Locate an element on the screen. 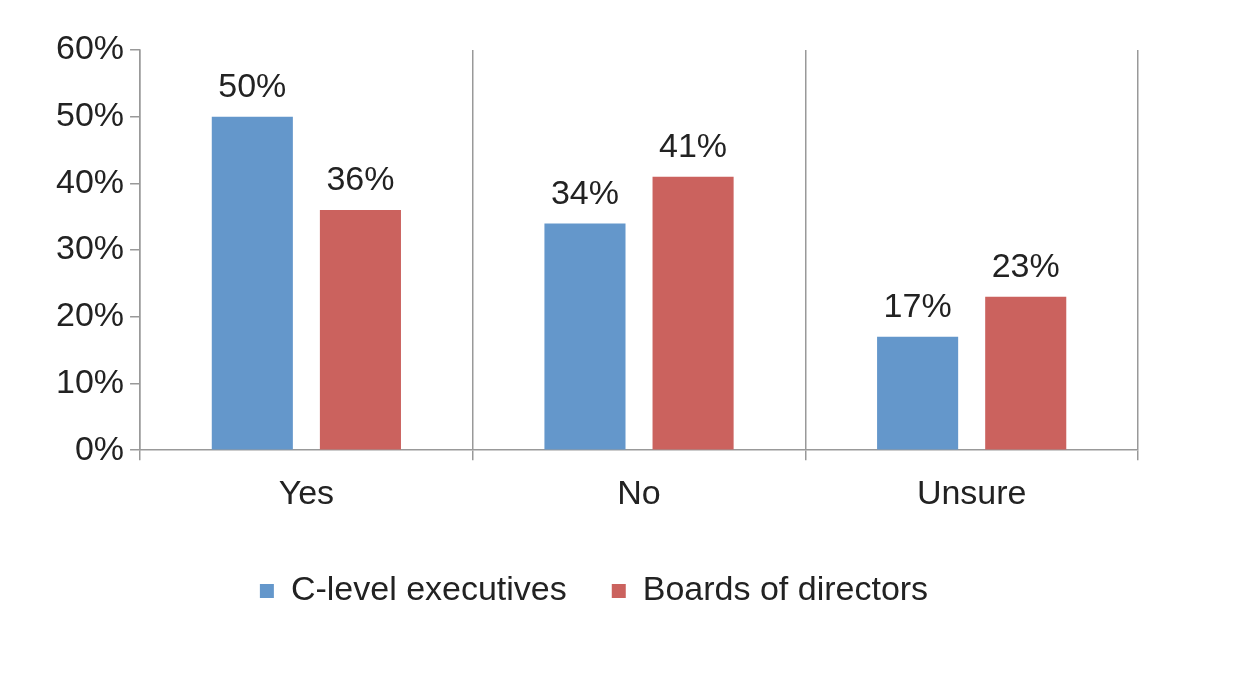 The height and width of the screenshot is (673, 1233). data-label: 34% is located at coordinates (584, 191).